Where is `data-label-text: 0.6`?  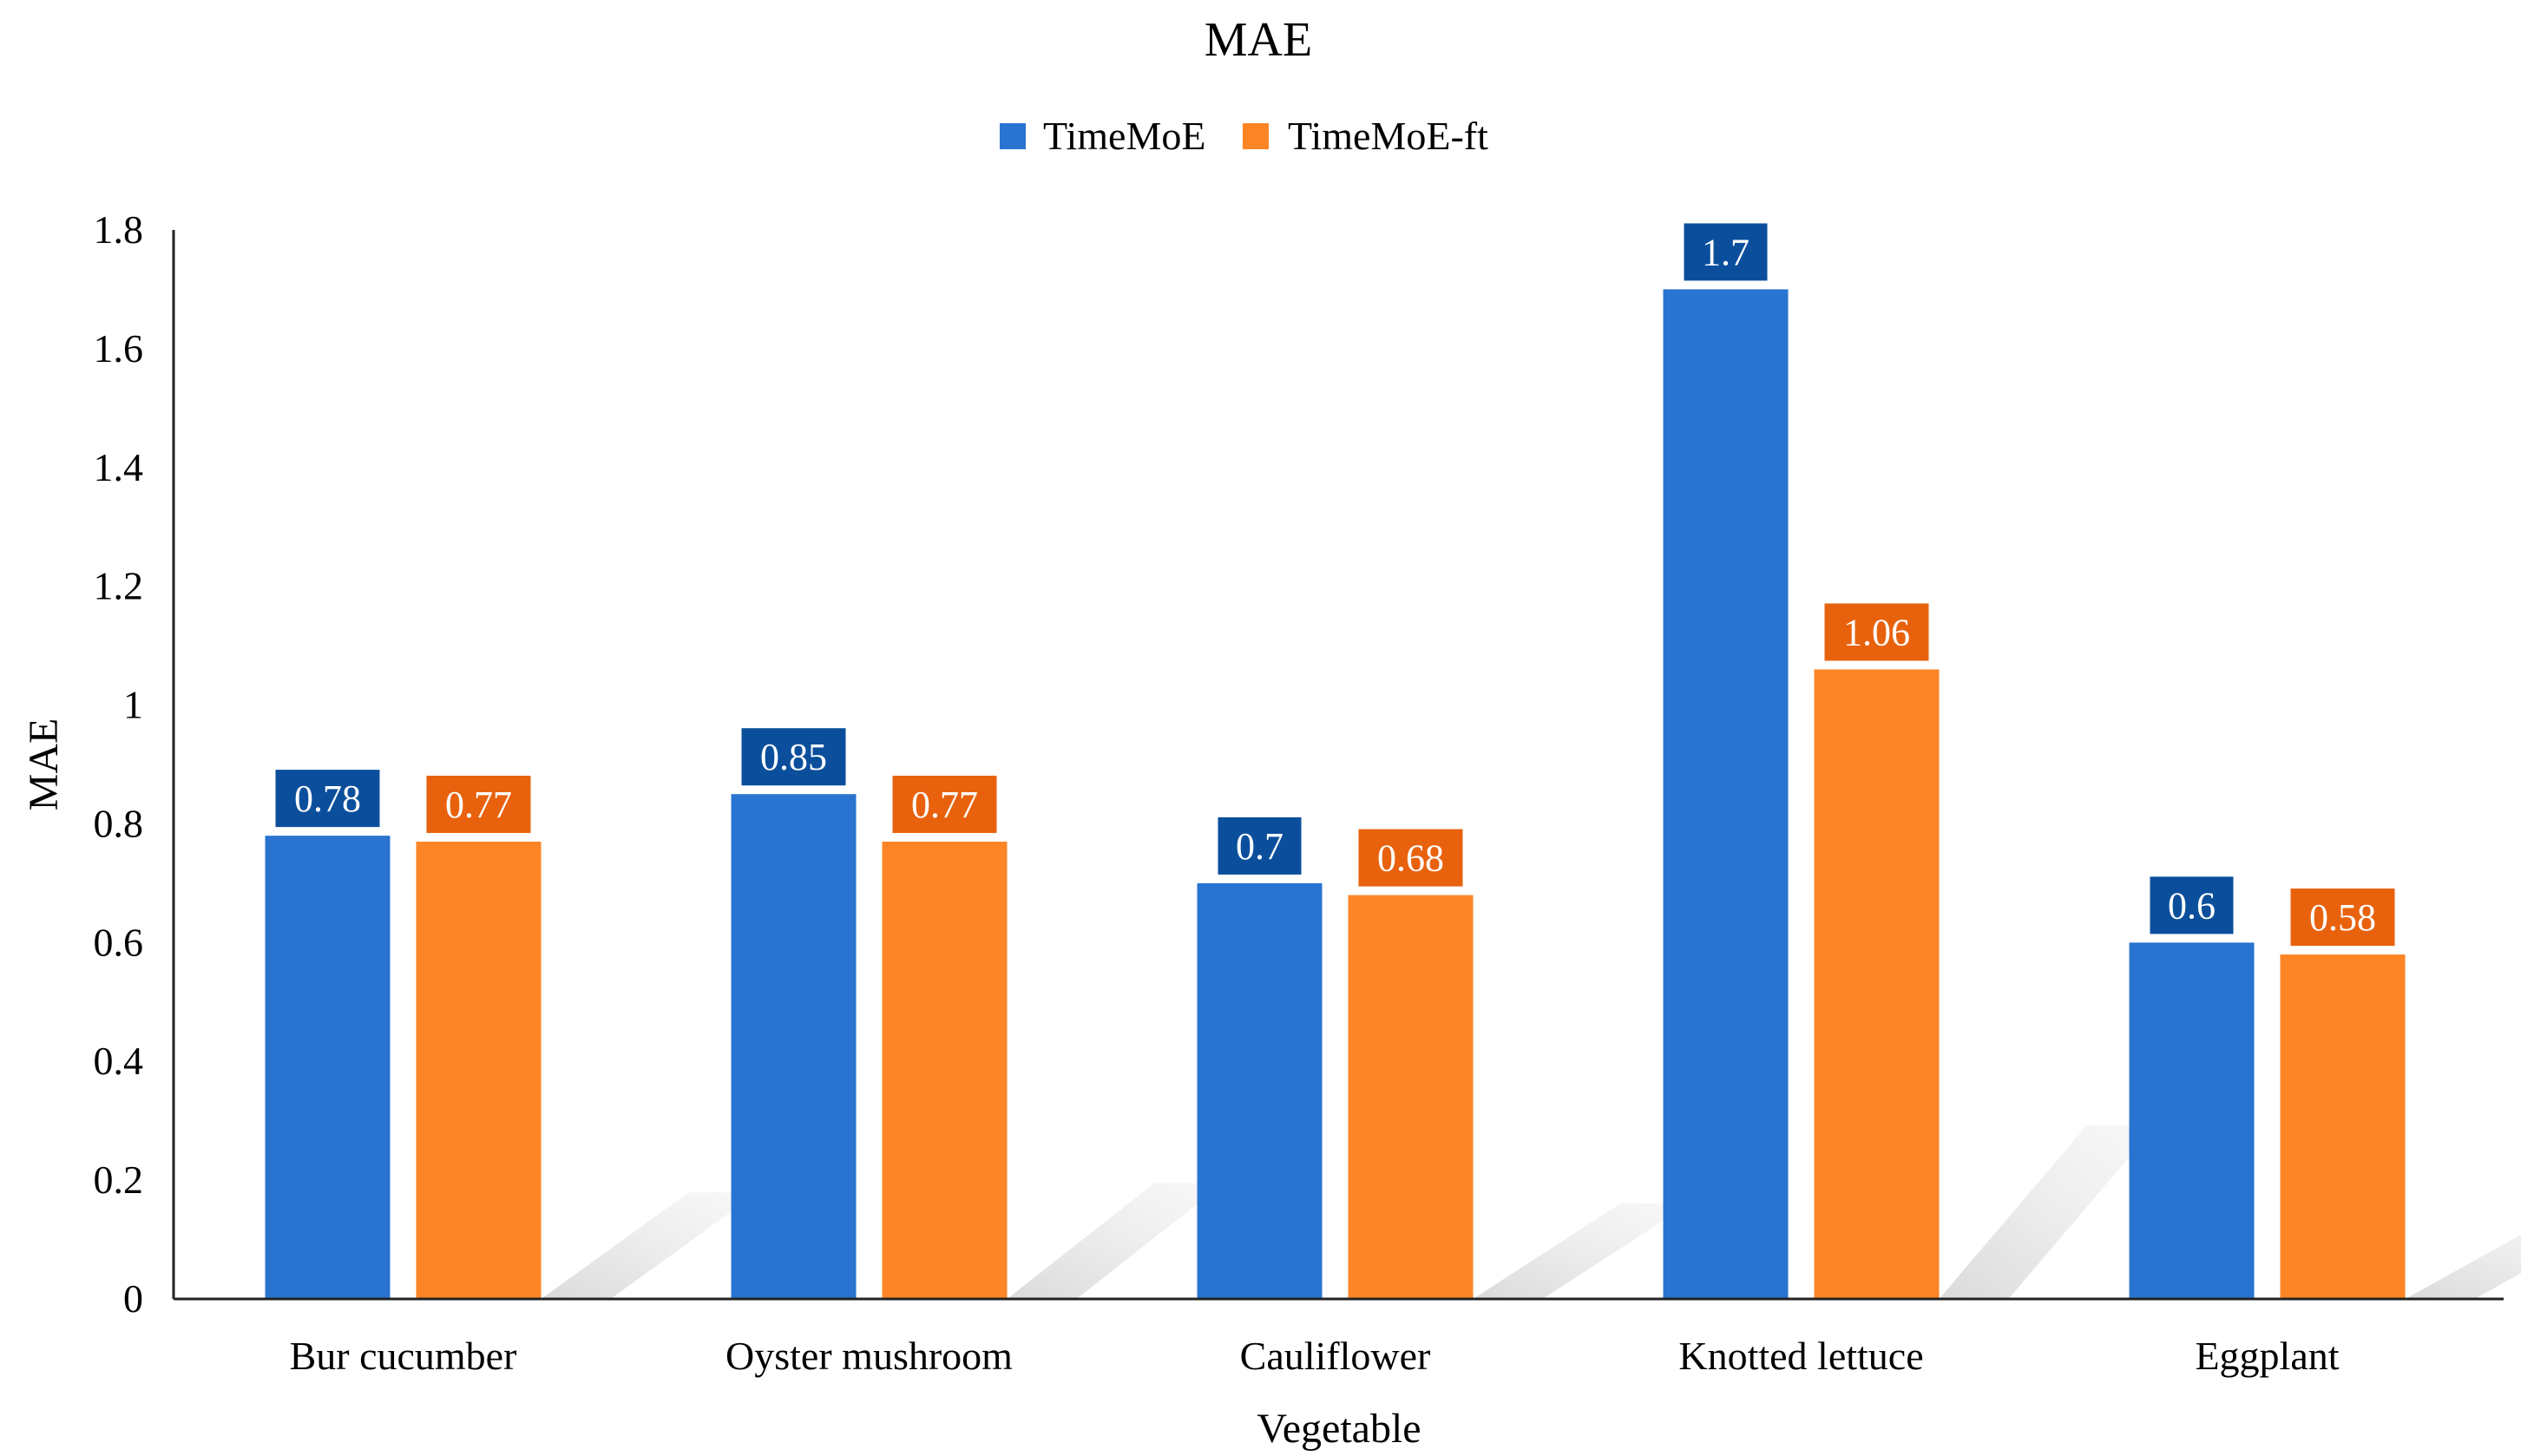
data-label-text: 0.6 is located at coordinates (2192, 905).